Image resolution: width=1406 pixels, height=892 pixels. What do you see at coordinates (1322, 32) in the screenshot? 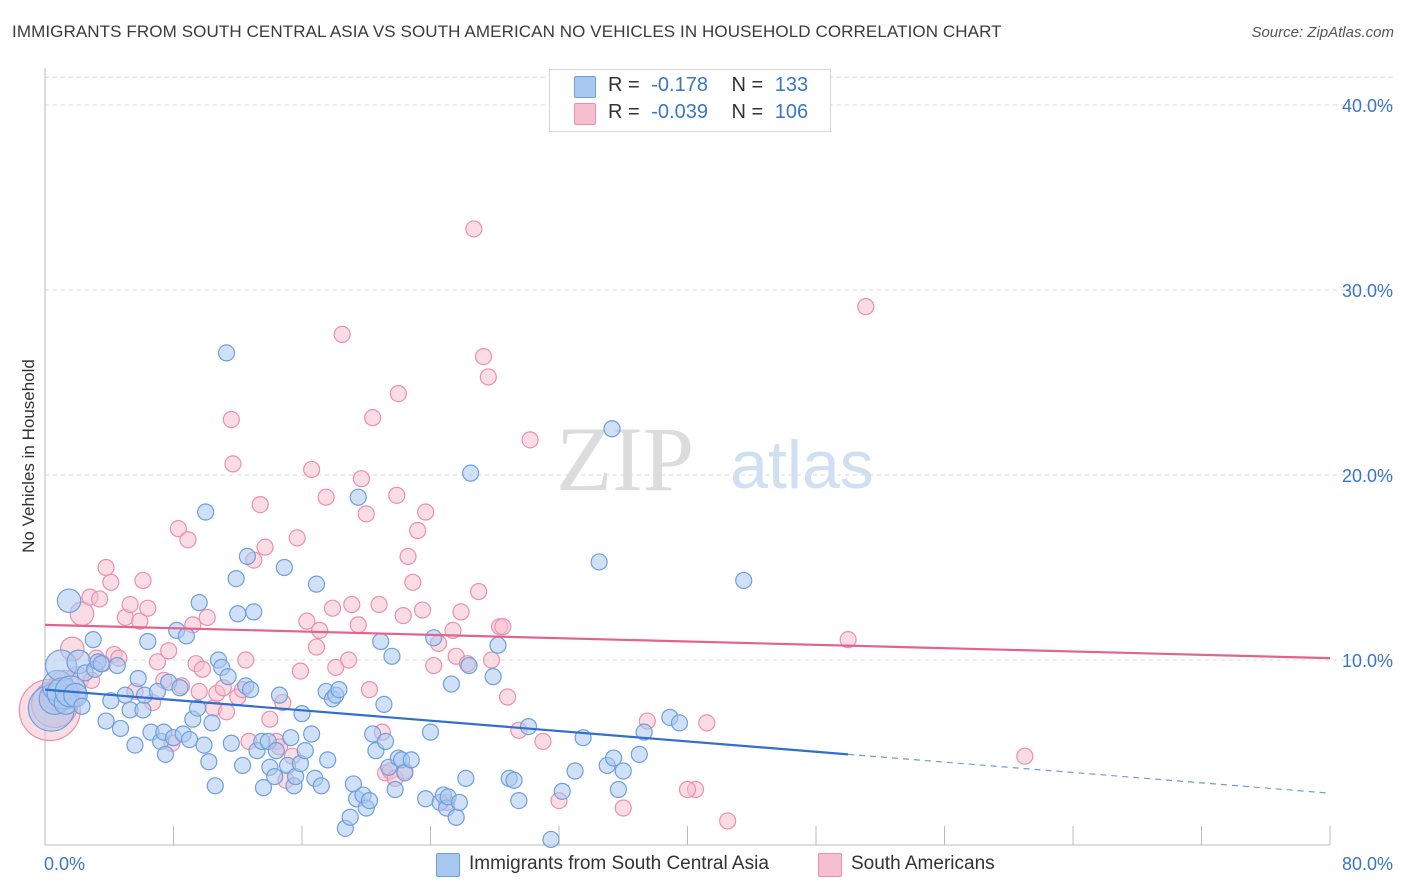
I see `chart-source: Source: ZipAtlas.com` at bounding box center [1322, 32].